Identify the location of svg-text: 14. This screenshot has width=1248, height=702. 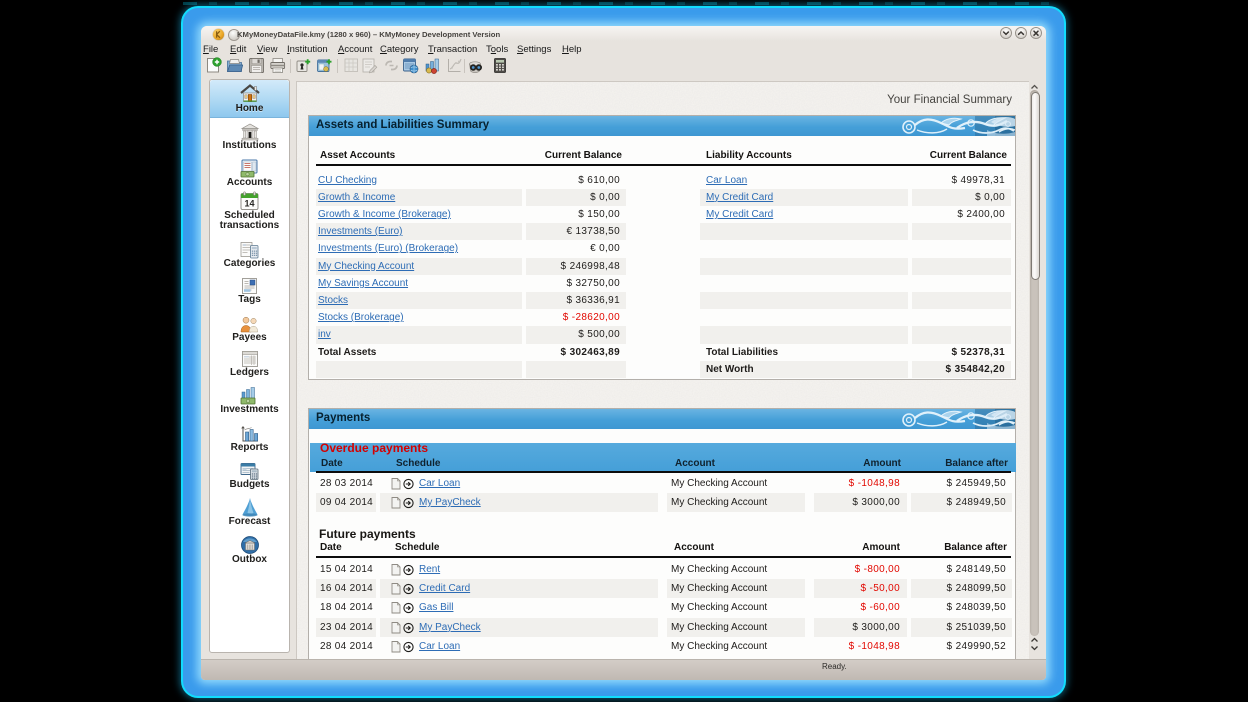
(249, 204).